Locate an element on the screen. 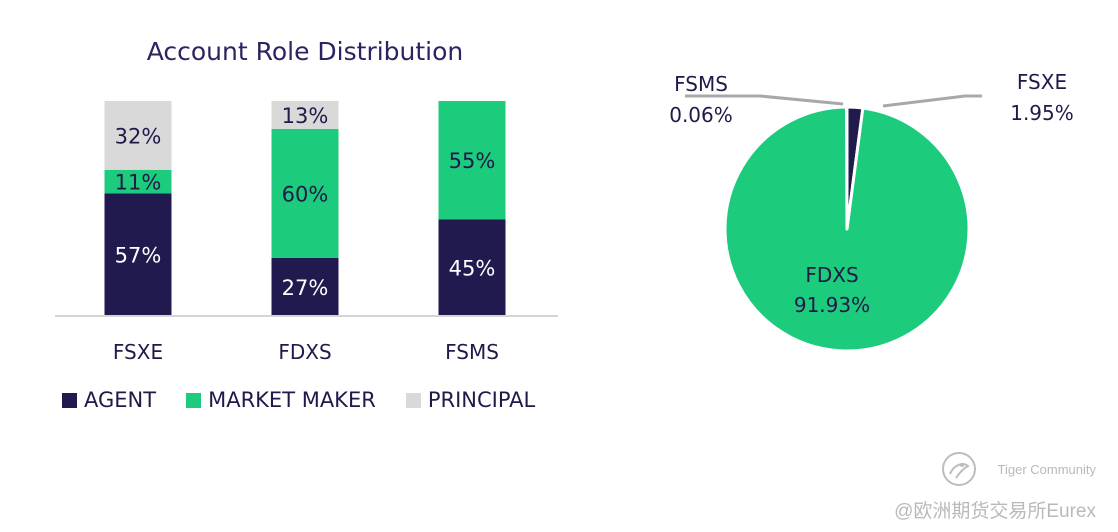  data-label-fsxe-principal: 32% is located at coordinates (138, 136).